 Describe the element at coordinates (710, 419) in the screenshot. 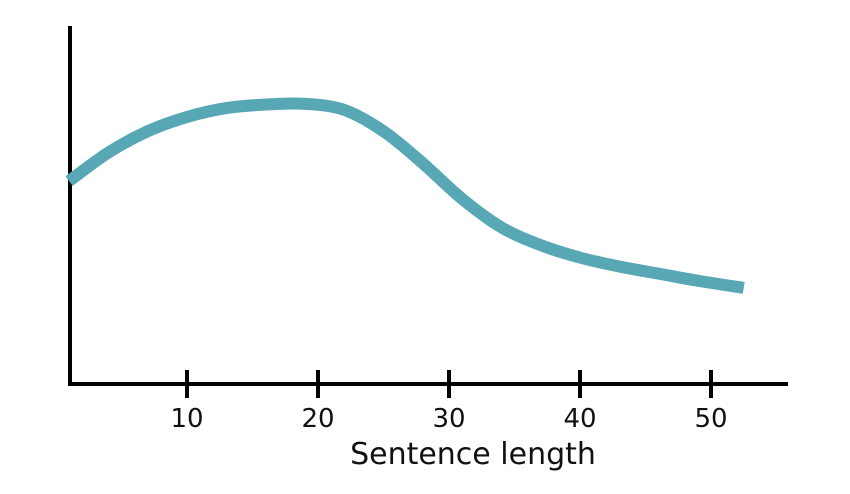

I see `x-tick-label-50: 50` at that location.